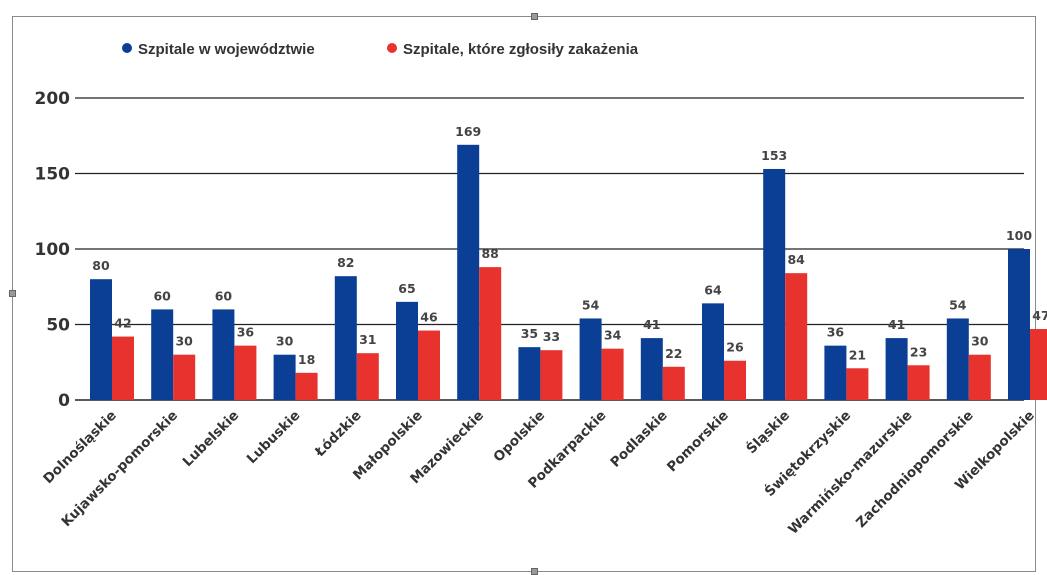 The height and width of the screenshot is (575, 1047). What do you see at coordinates (211, 439) in the screenshot?
I see `x-tick-label: Lubelskie` at bounding box center [211, 439].